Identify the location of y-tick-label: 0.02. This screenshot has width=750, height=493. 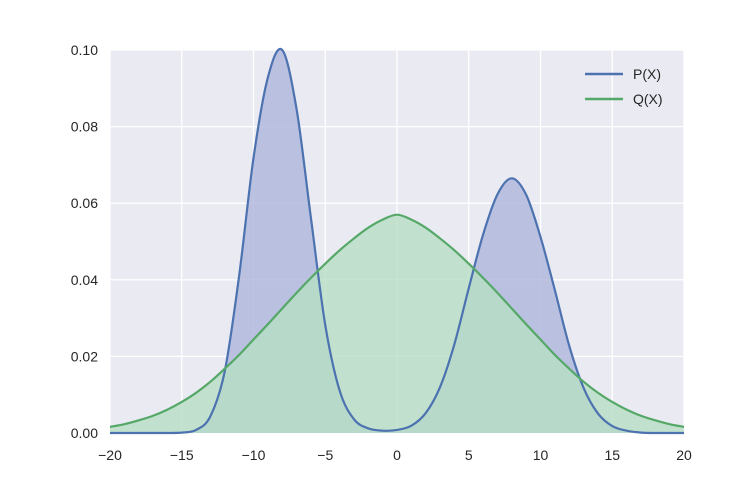
(84, 356).